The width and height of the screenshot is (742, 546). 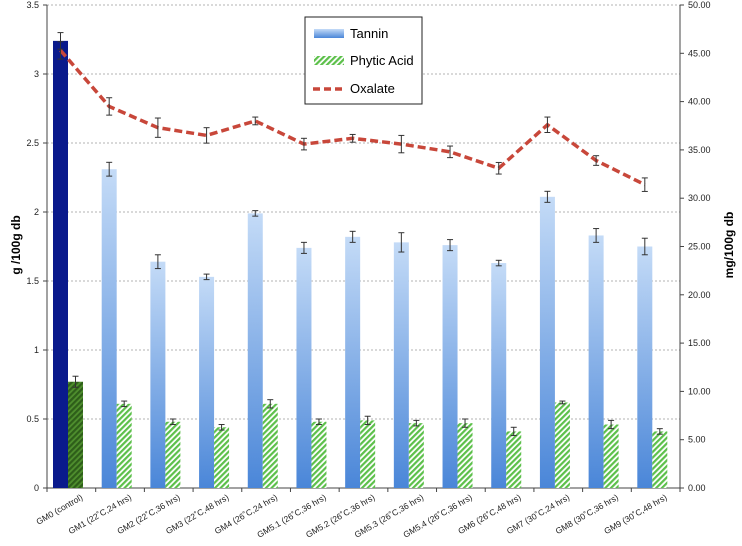 I want to click on y-tick-label-right: 15.00, so click(x=699, y=343).